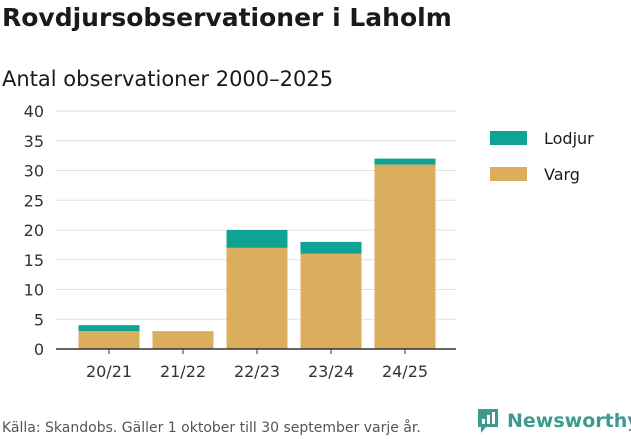 This screenshot has height=439, width=631. I want to click on x-tick-label: 24/25, so click(405, 371).